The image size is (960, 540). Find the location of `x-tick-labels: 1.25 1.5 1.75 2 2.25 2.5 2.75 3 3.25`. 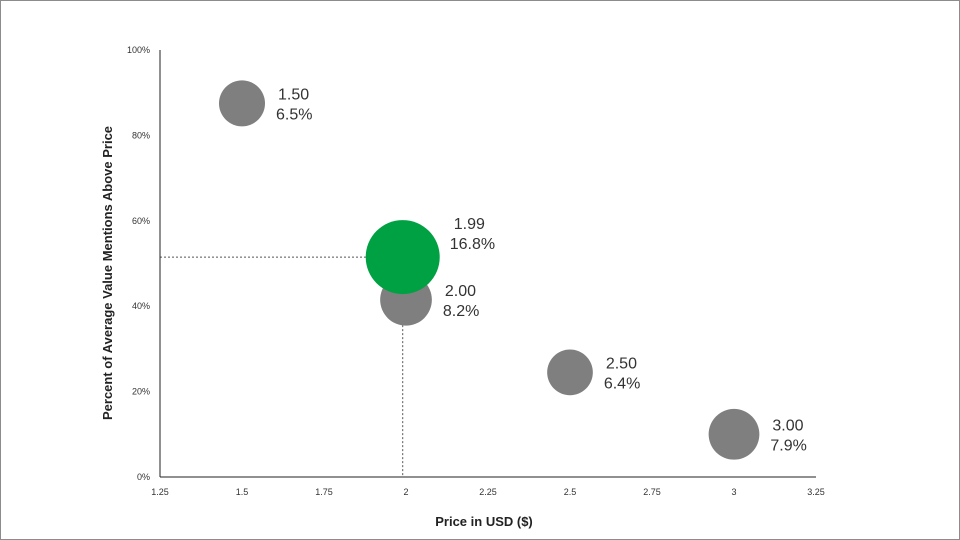

x-tick-labels: 1.25 1.5 1.75 2 2.25 2.5 2.75 3 3.25 is located at coordinates (488, 492).